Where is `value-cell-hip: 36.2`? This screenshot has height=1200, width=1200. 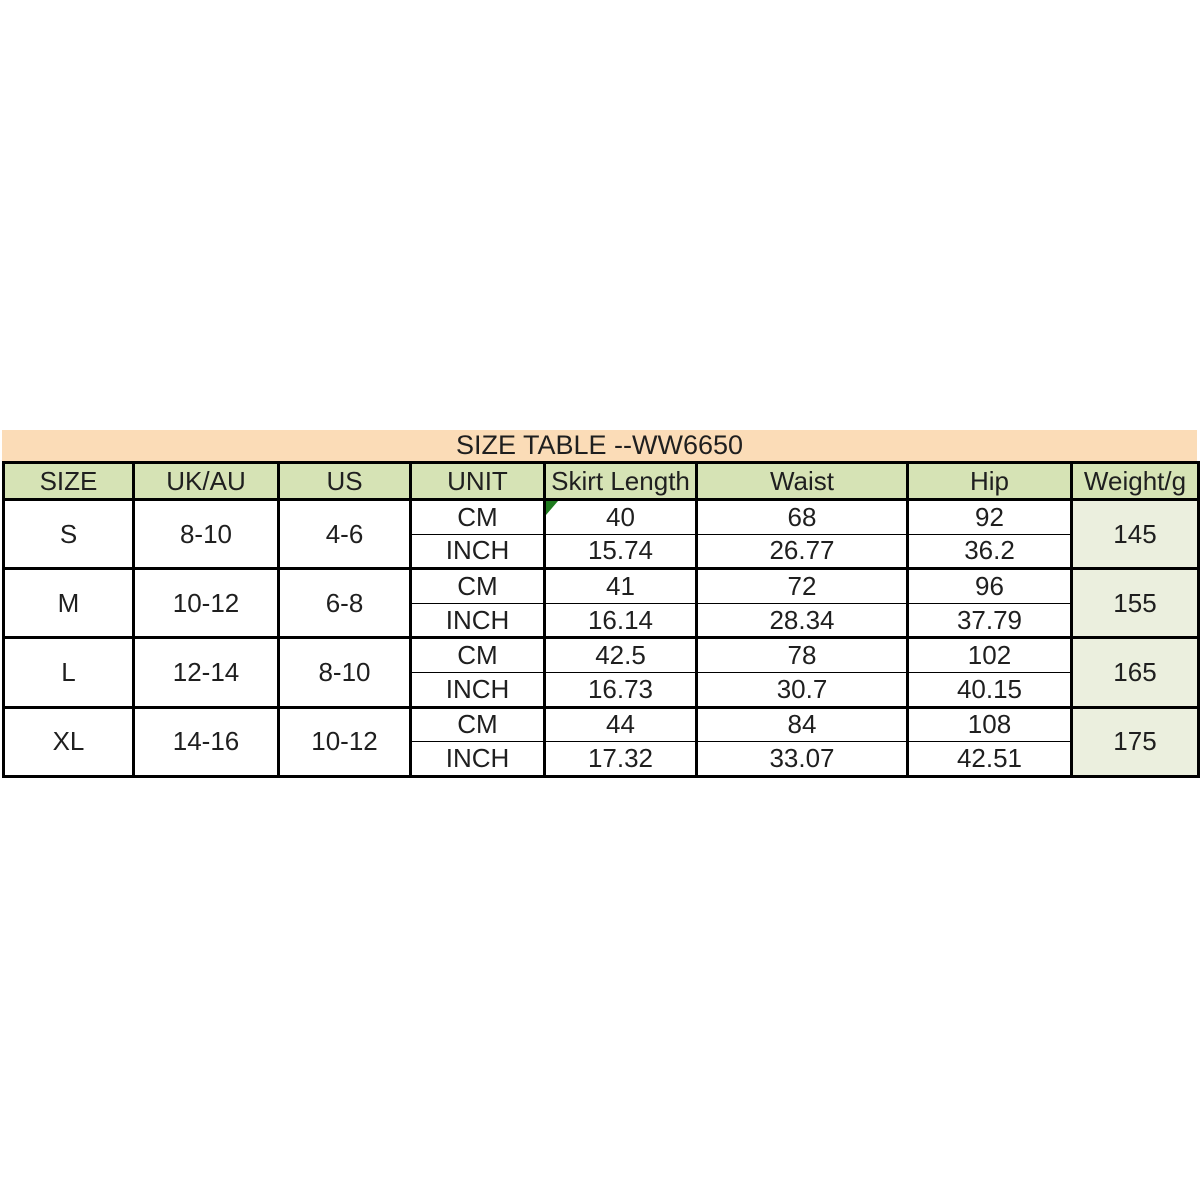 value-cell-hip: 36.2 is located at coordinates (989, 551).